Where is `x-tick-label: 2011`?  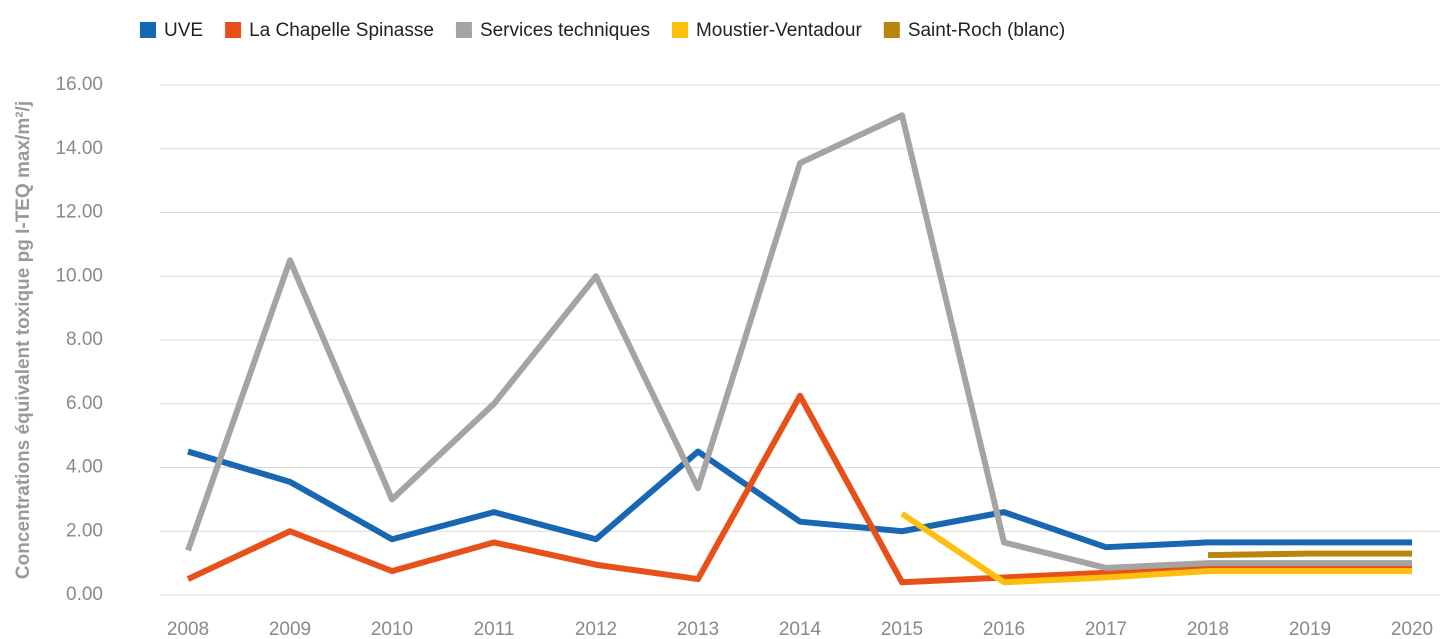 x-tick-label: 2011 is located at coordinates (494, 629).